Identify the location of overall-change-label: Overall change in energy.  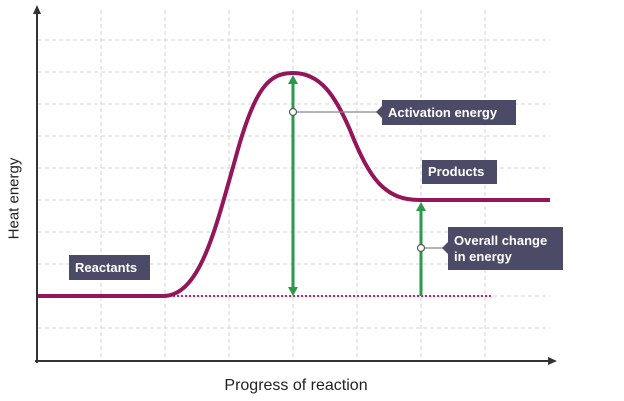
(505, 248).